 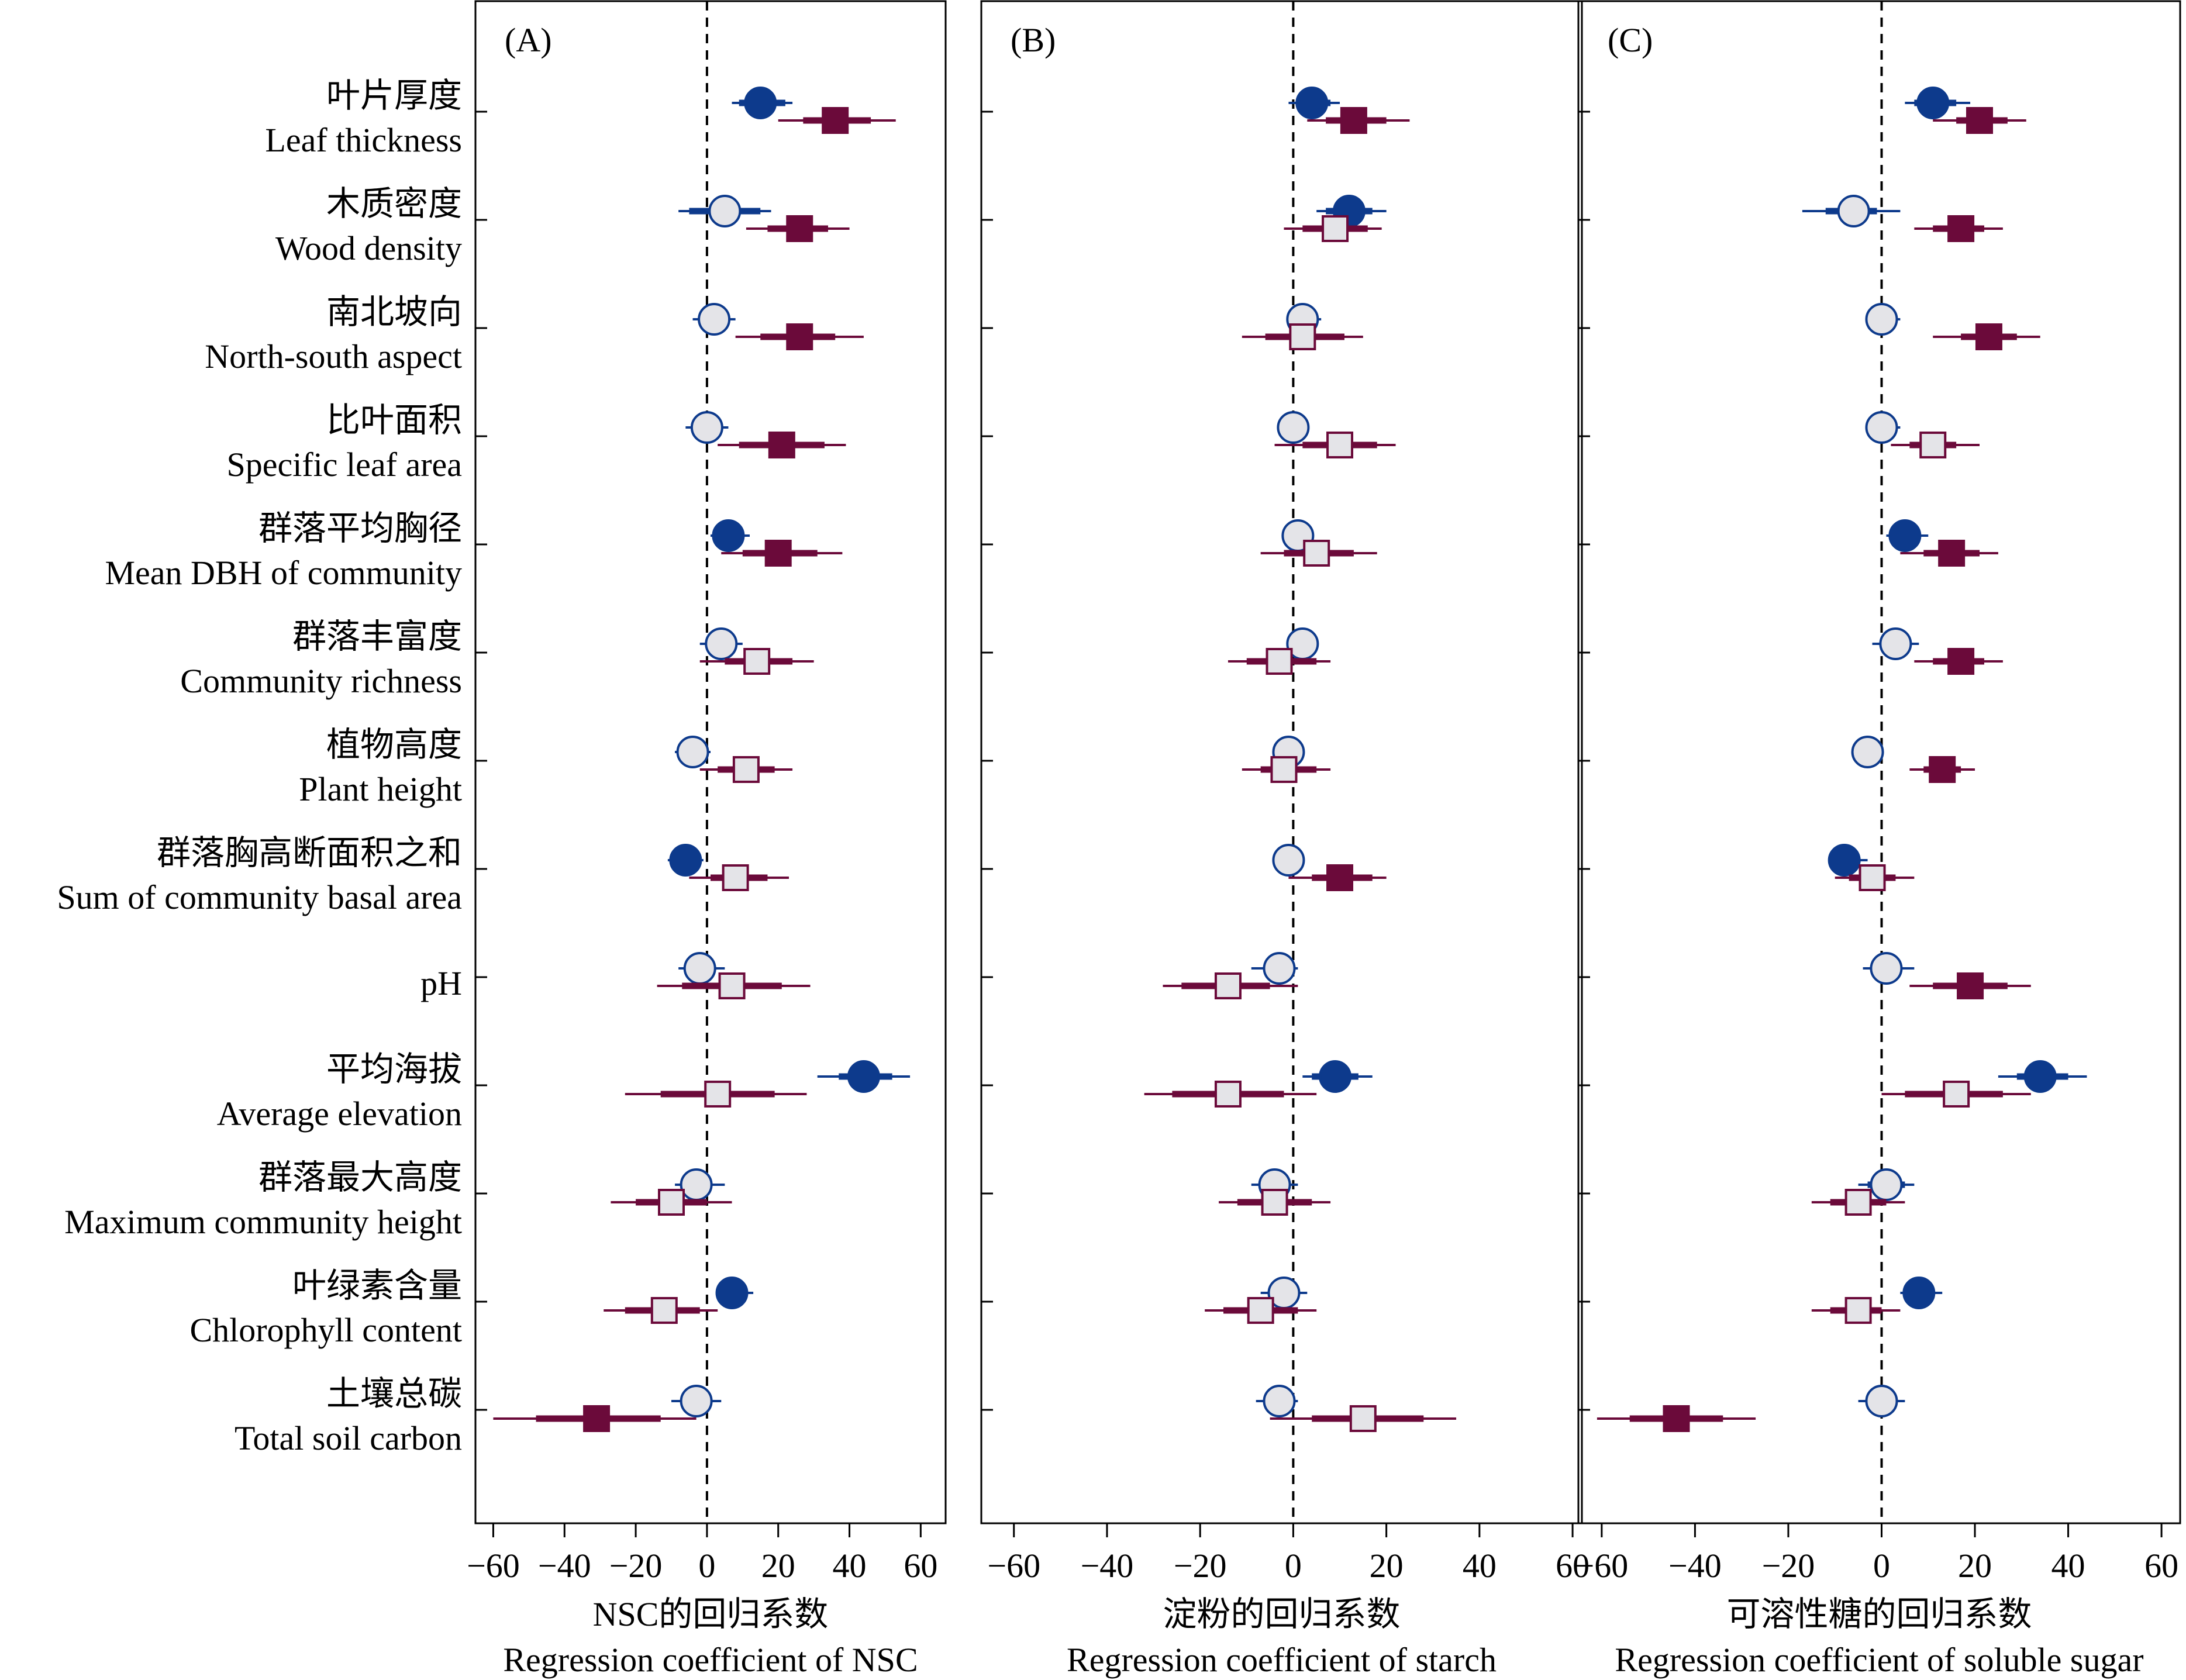 I want to click on predictor-label-cn: 群落丰富度, so click(x=377, y=637).